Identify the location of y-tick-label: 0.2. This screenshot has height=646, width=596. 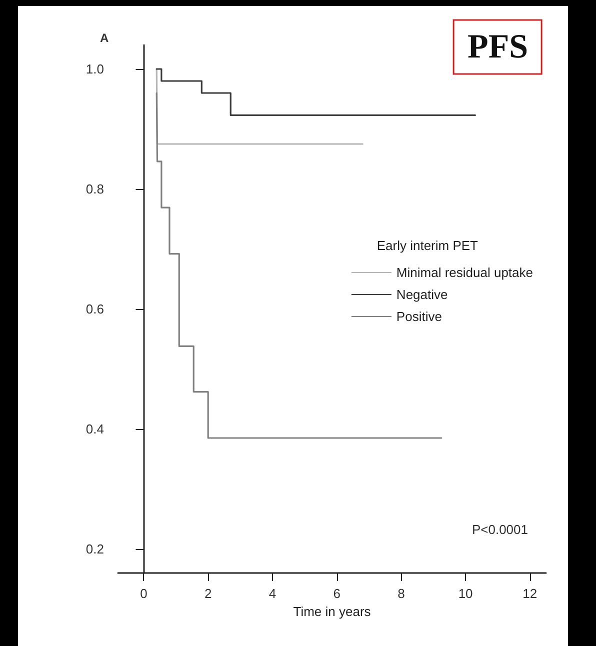
(95, 549).